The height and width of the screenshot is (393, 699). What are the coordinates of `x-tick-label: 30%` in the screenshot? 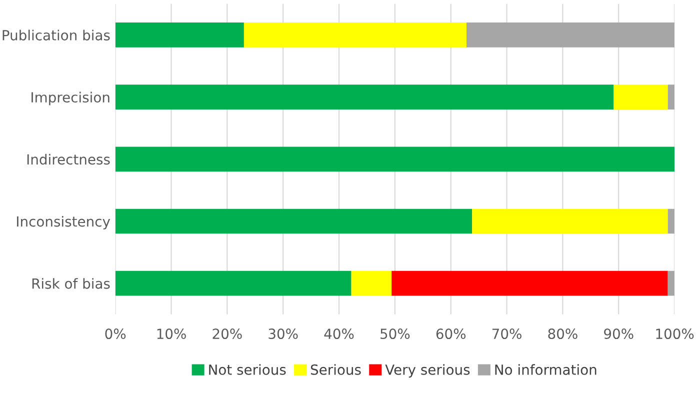 It's located at (283, 334).